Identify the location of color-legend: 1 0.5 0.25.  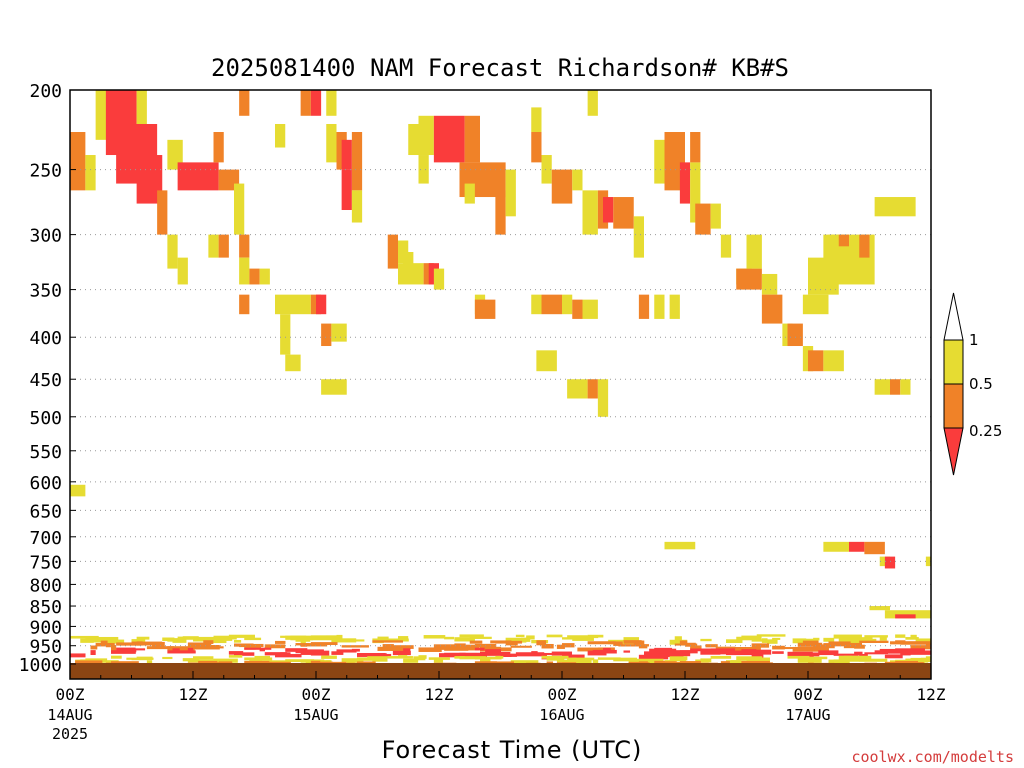
(972, 384).